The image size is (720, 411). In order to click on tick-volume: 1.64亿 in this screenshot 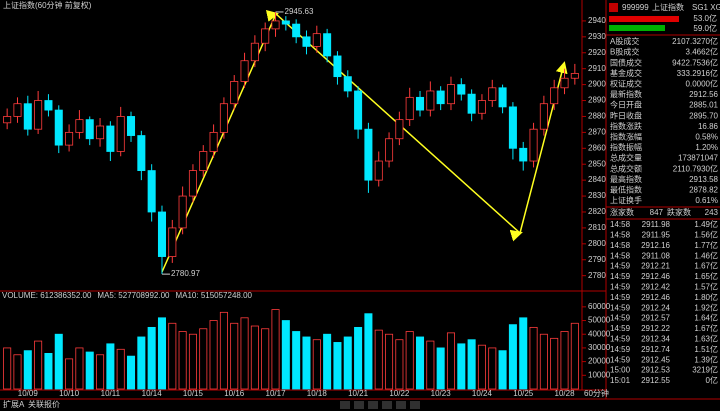, I will do `click(706, 318)`.